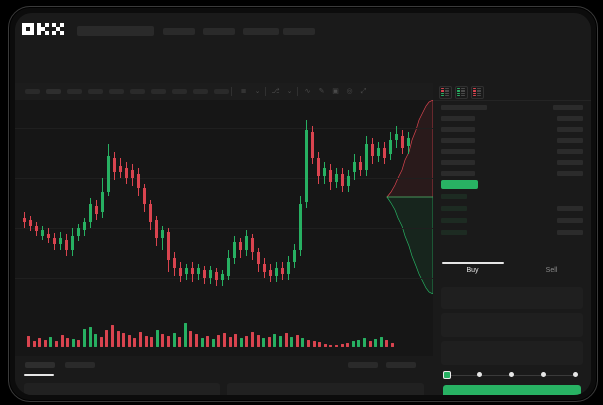 The image size is (603, 405). I want to click on orderbook-bids-icon, so click(461, 92).